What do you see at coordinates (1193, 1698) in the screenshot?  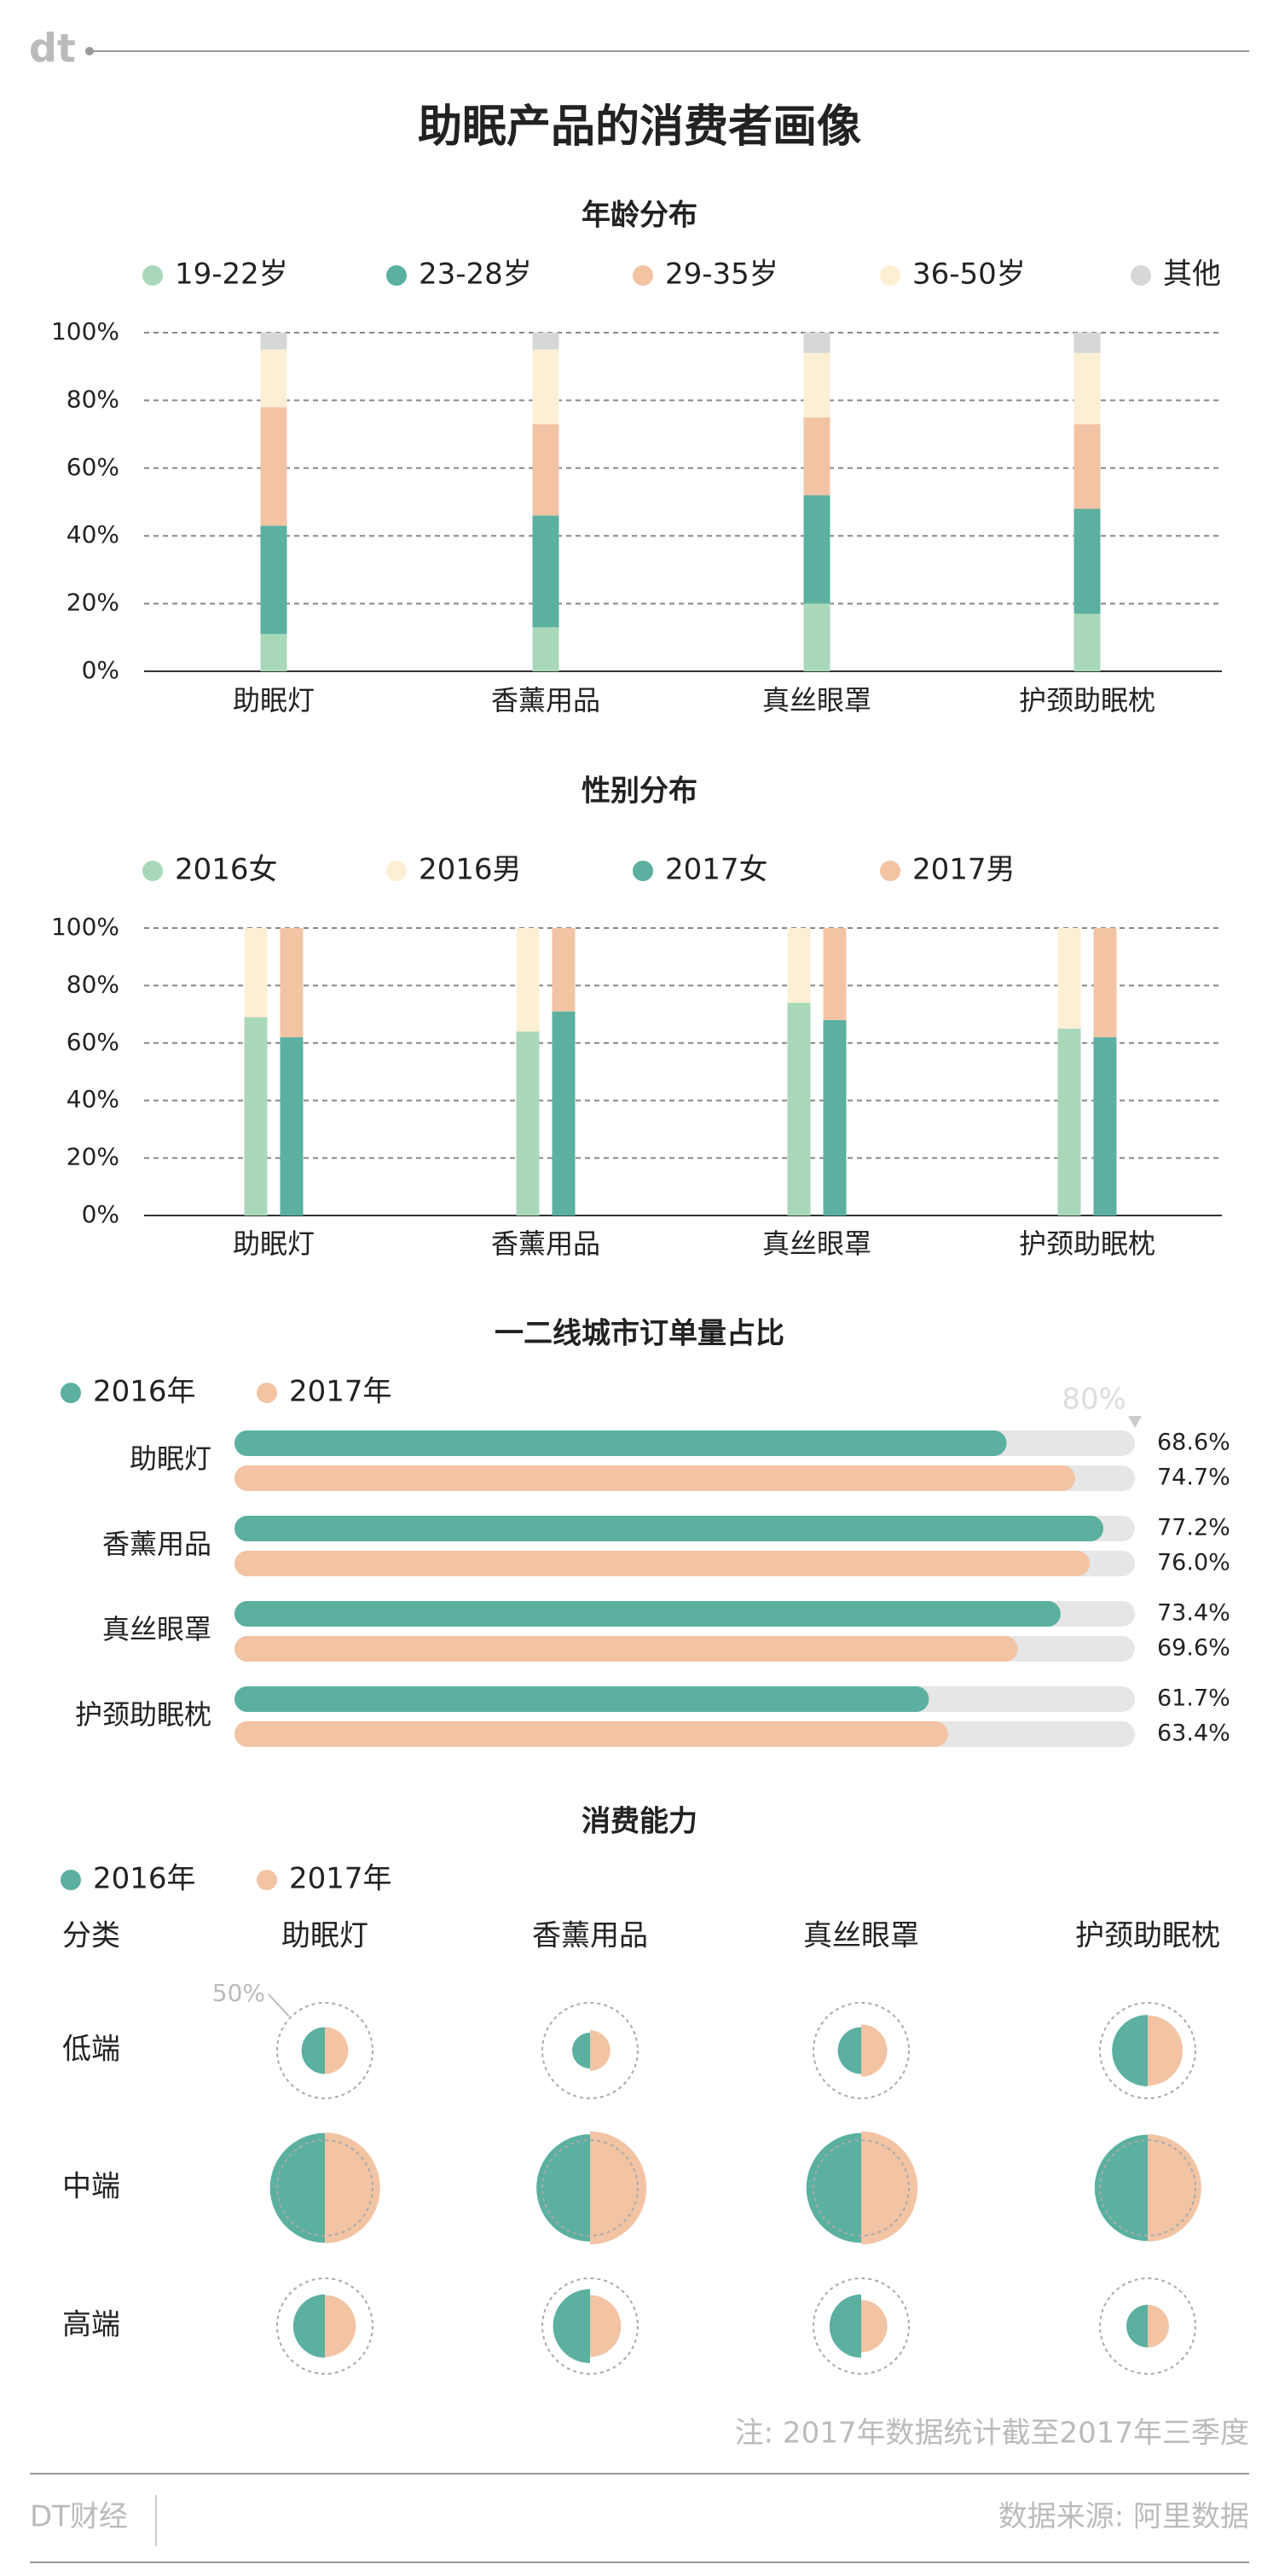 I see `value-label: 61.7%` at bounding box center [1193, 1698].